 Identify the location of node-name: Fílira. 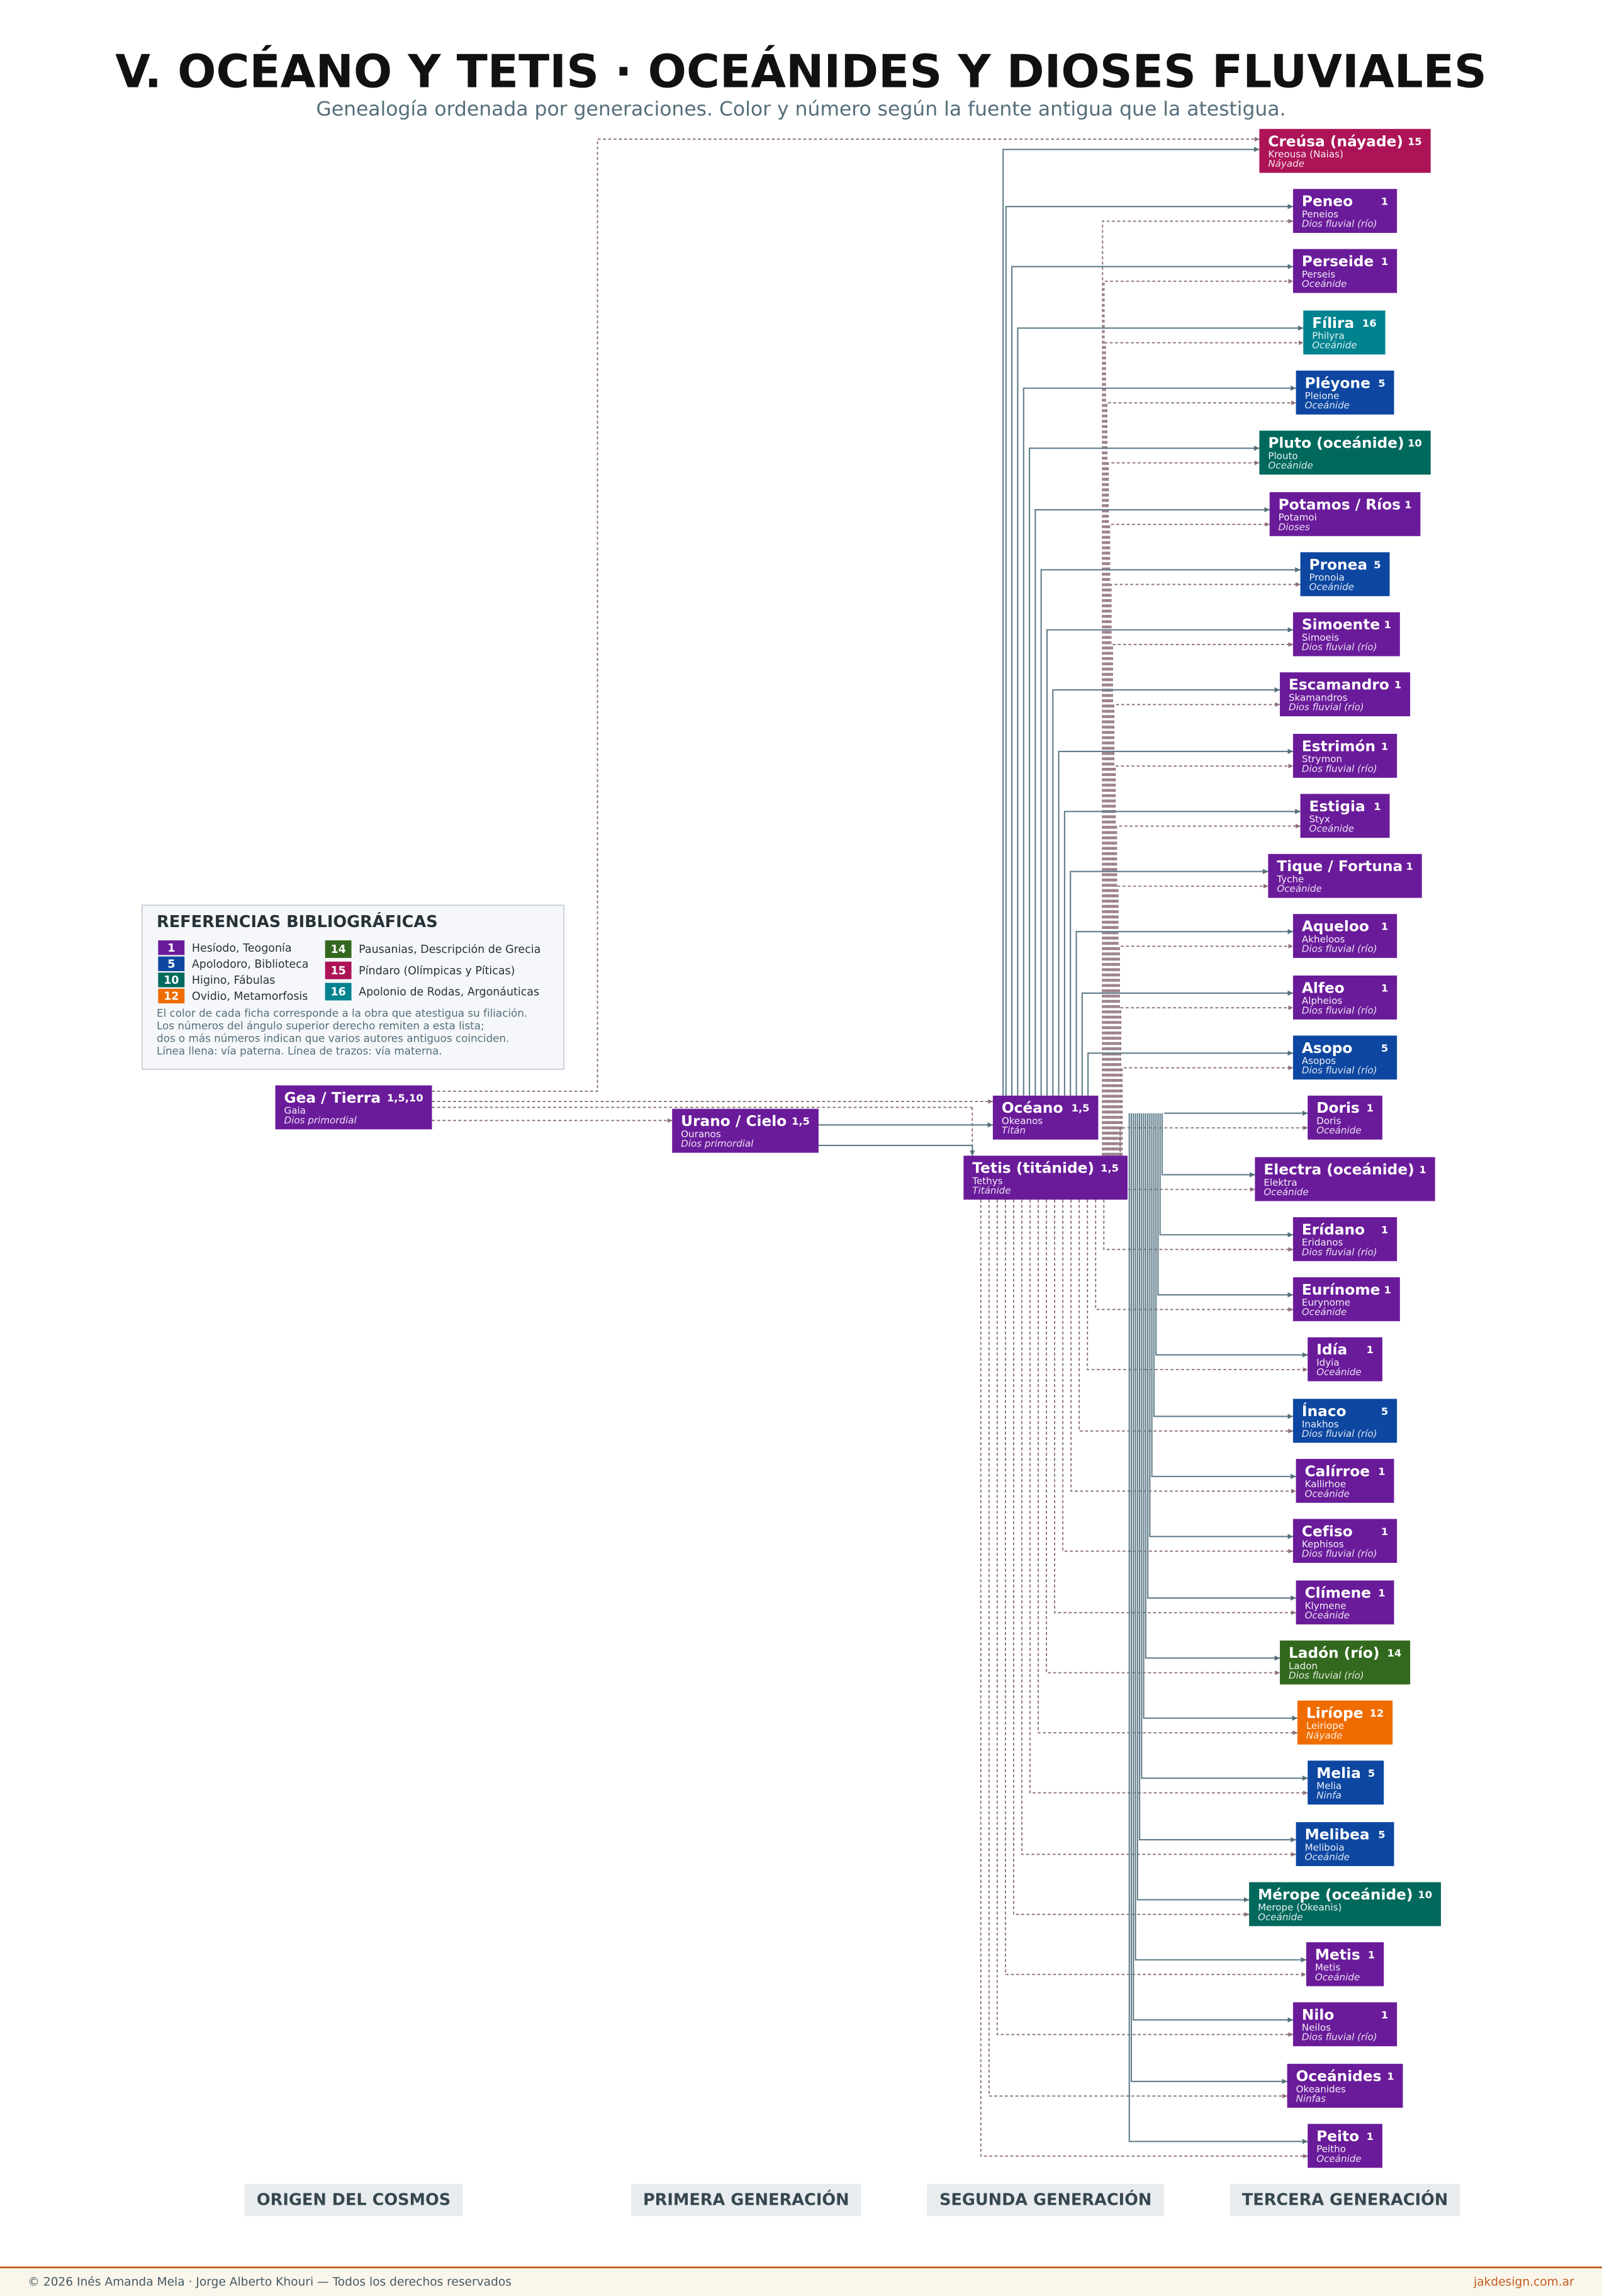
(1333, 323).